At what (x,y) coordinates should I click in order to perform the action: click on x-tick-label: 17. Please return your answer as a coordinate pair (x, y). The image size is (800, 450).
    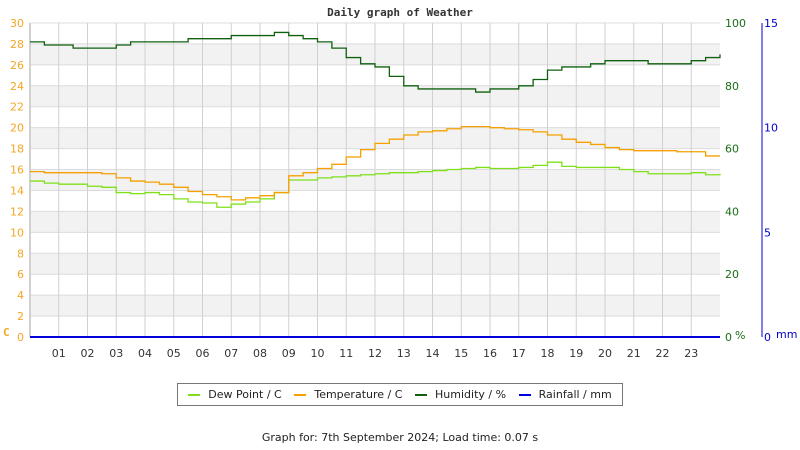
    Looking at the image, I should click on (519, 353).